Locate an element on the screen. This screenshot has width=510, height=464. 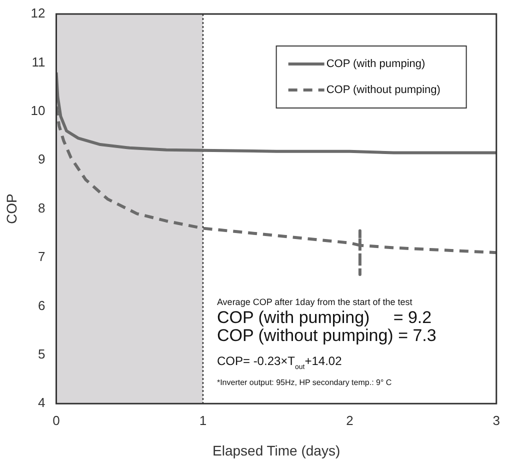
y-tick-label: 8 is located at coordinates (42, 208).